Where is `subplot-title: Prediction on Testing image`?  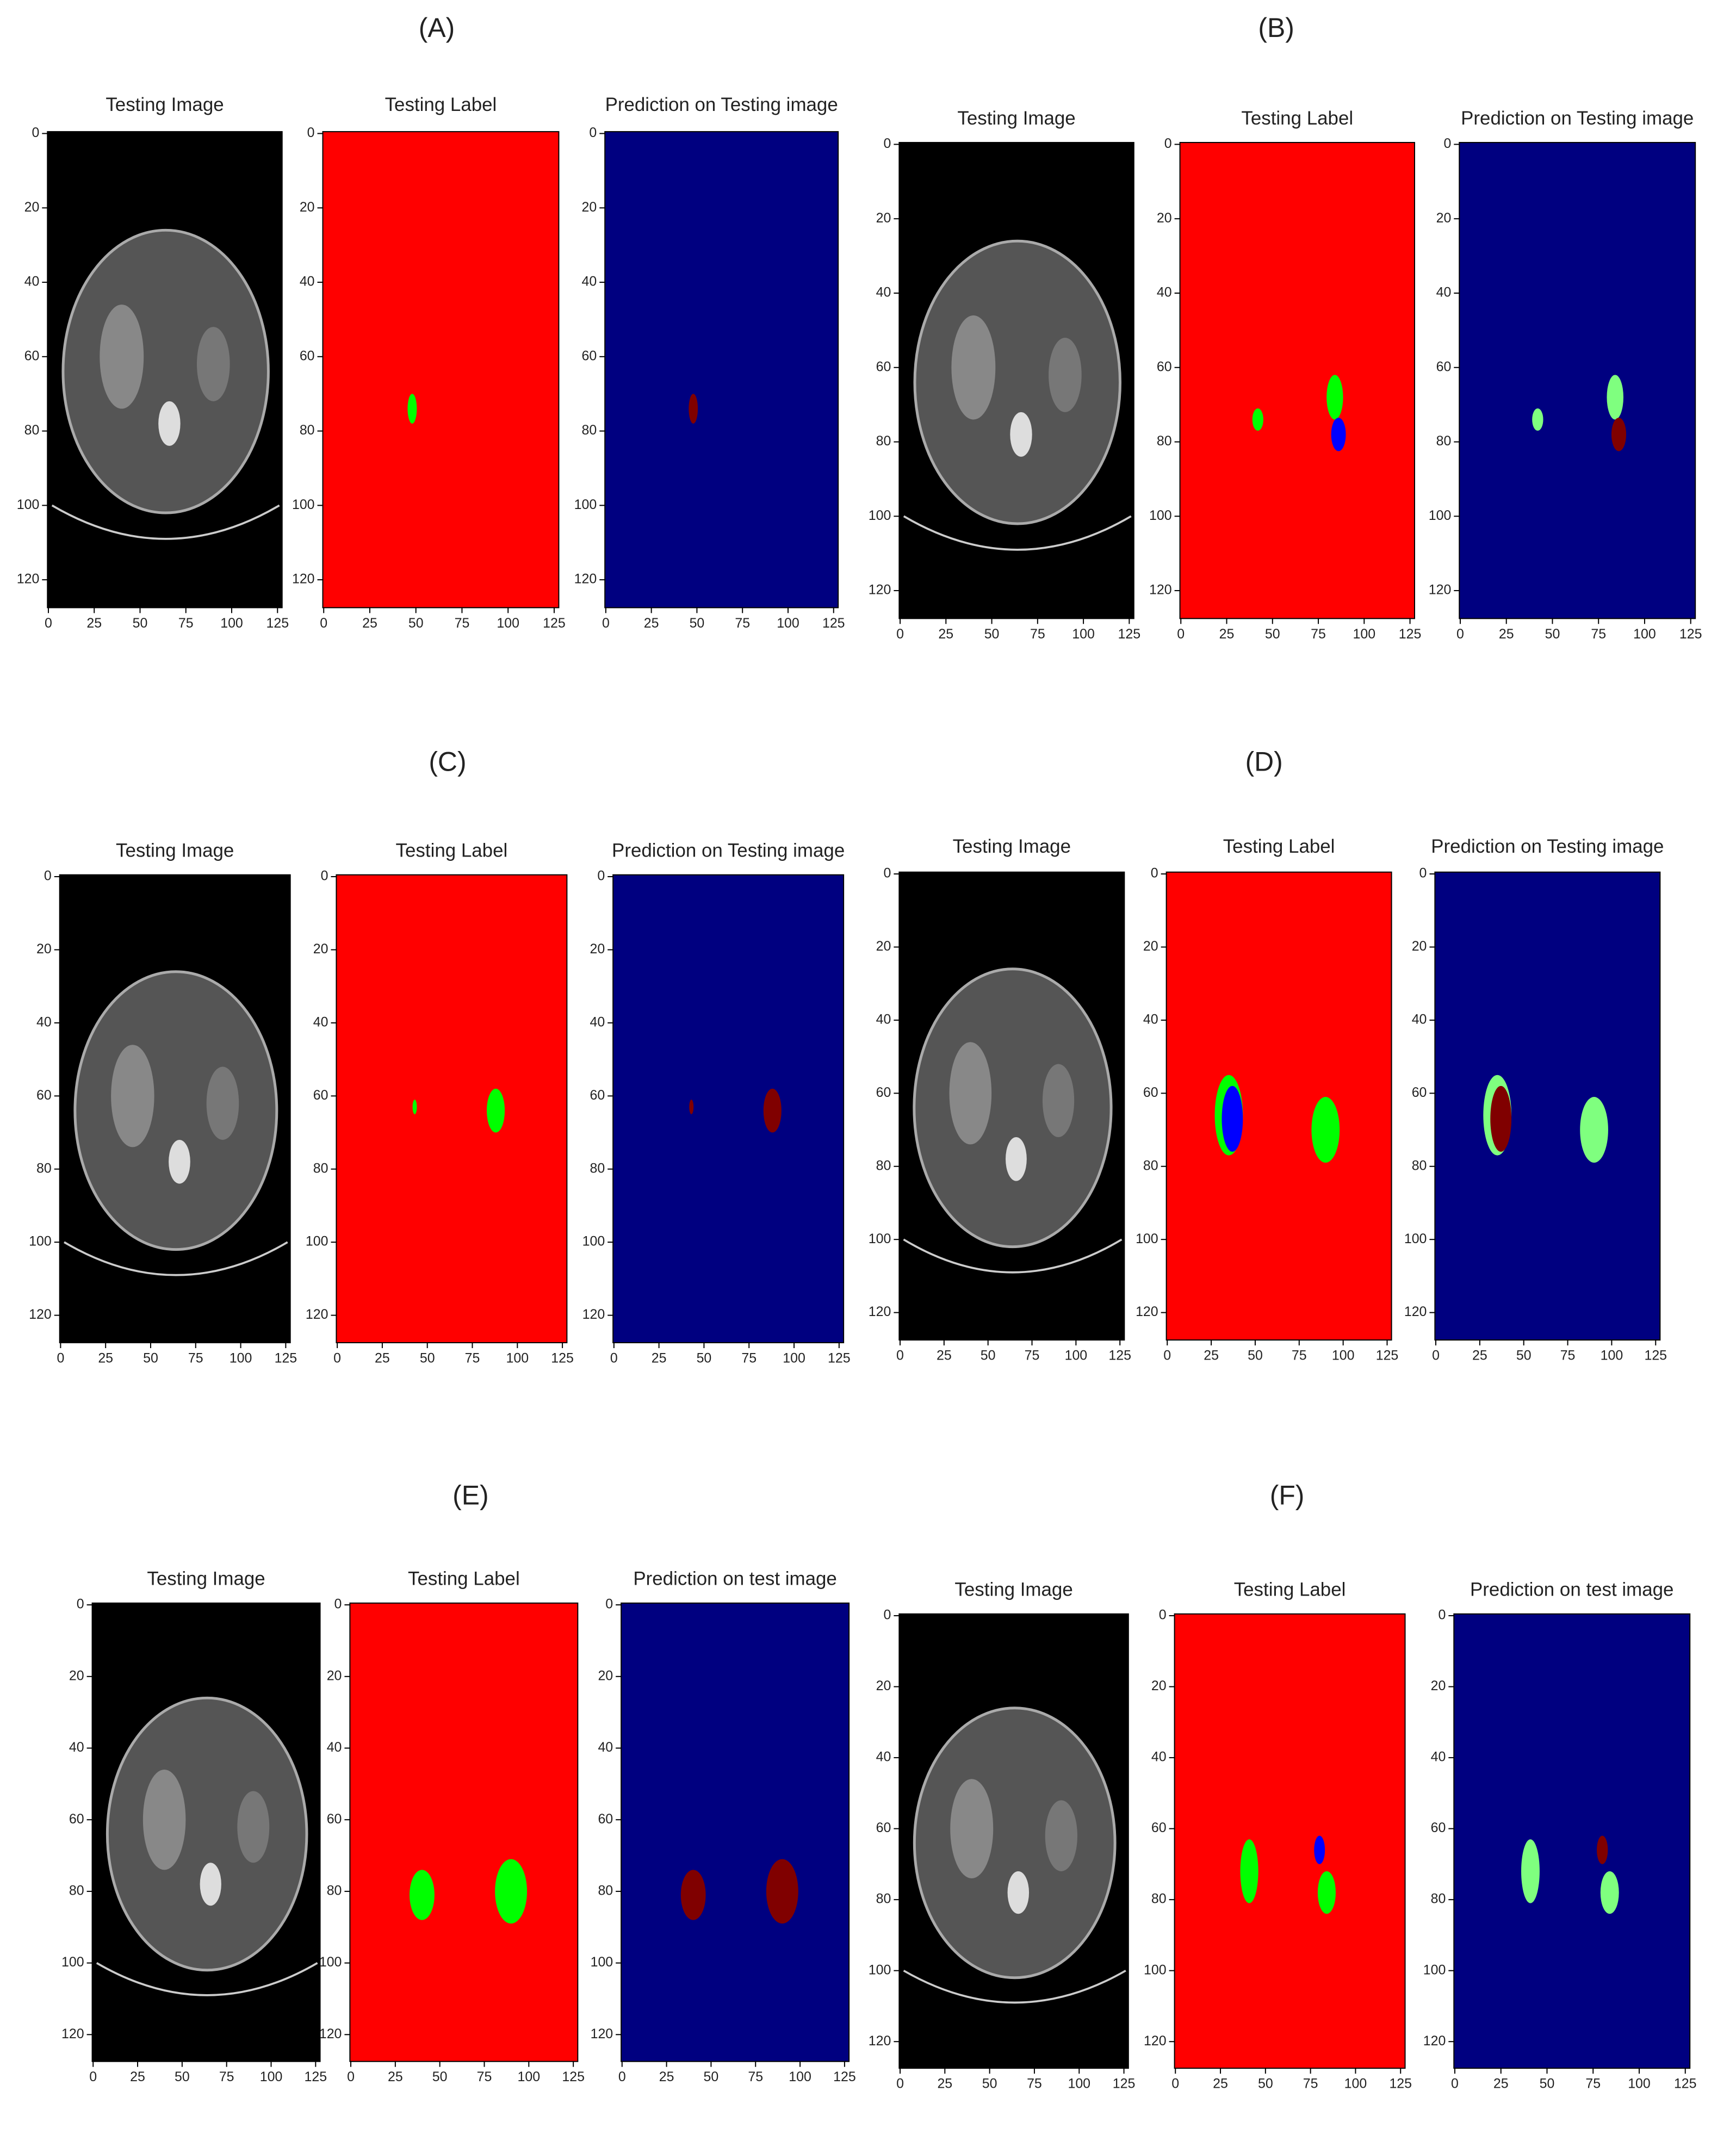 subplot-title: Prediction on Testing image is located at coordinates (728, 850).